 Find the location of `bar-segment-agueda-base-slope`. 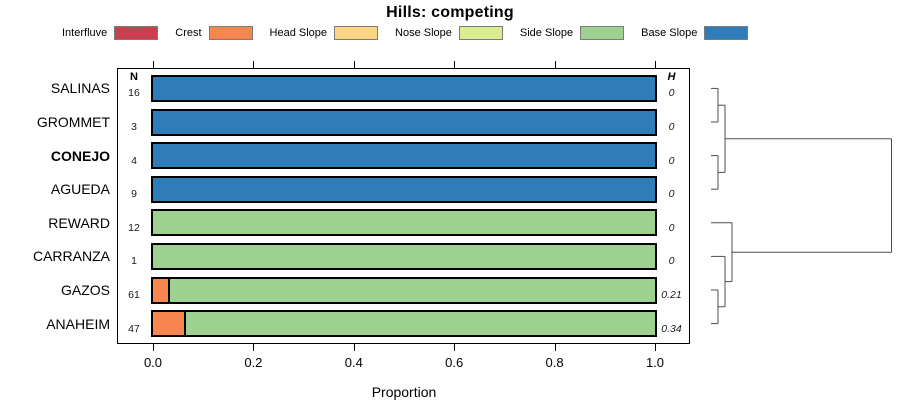

bar-segment-agueda-base-slope is located at coordinates (404, 189).